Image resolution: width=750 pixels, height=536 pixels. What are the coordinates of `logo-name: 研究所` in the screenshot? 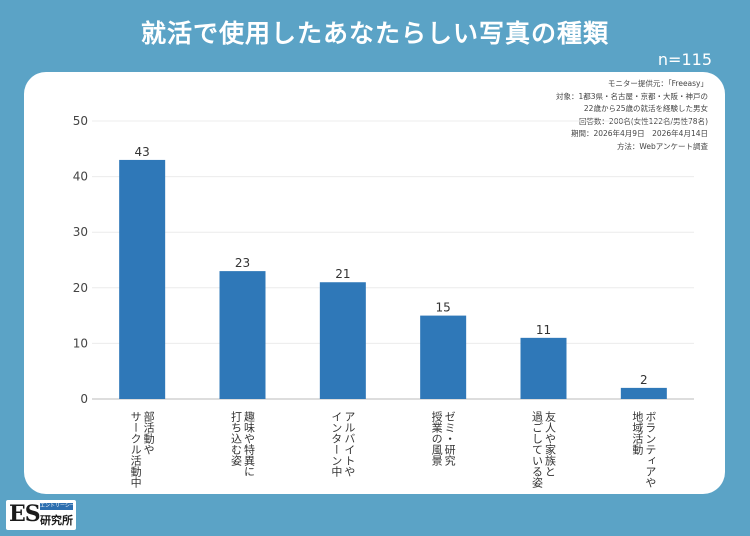 It's located at (56, 520).